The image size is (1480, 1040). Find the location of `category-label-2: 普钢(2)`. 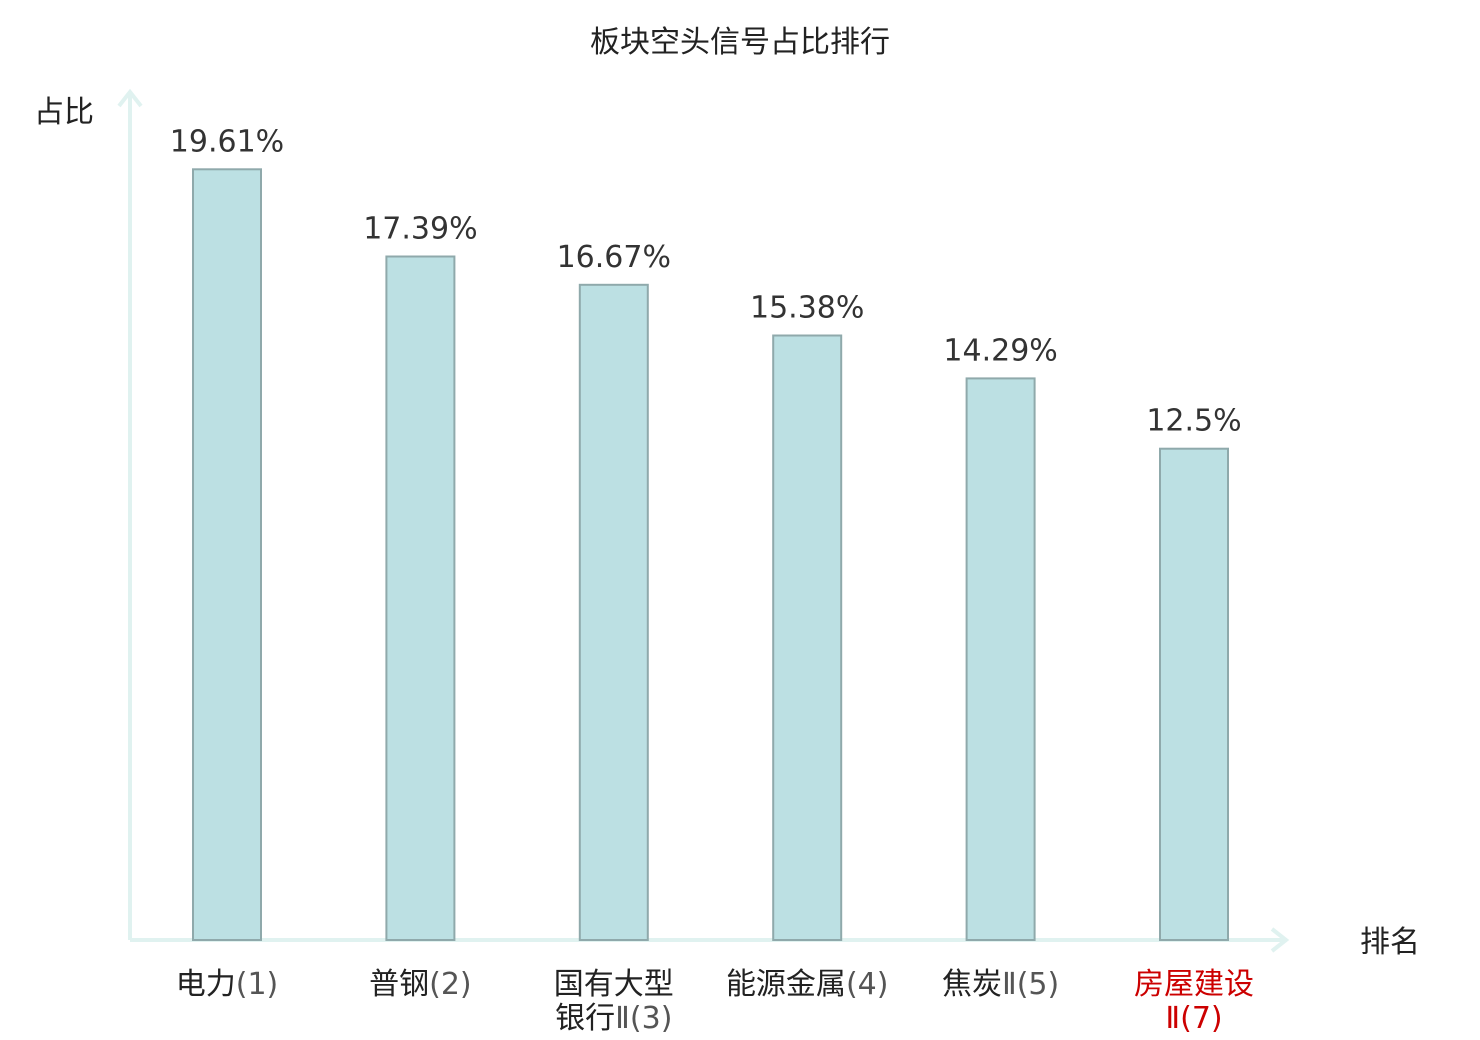

category-label-2: 普钢(2) is located at coordinates (420, 984).